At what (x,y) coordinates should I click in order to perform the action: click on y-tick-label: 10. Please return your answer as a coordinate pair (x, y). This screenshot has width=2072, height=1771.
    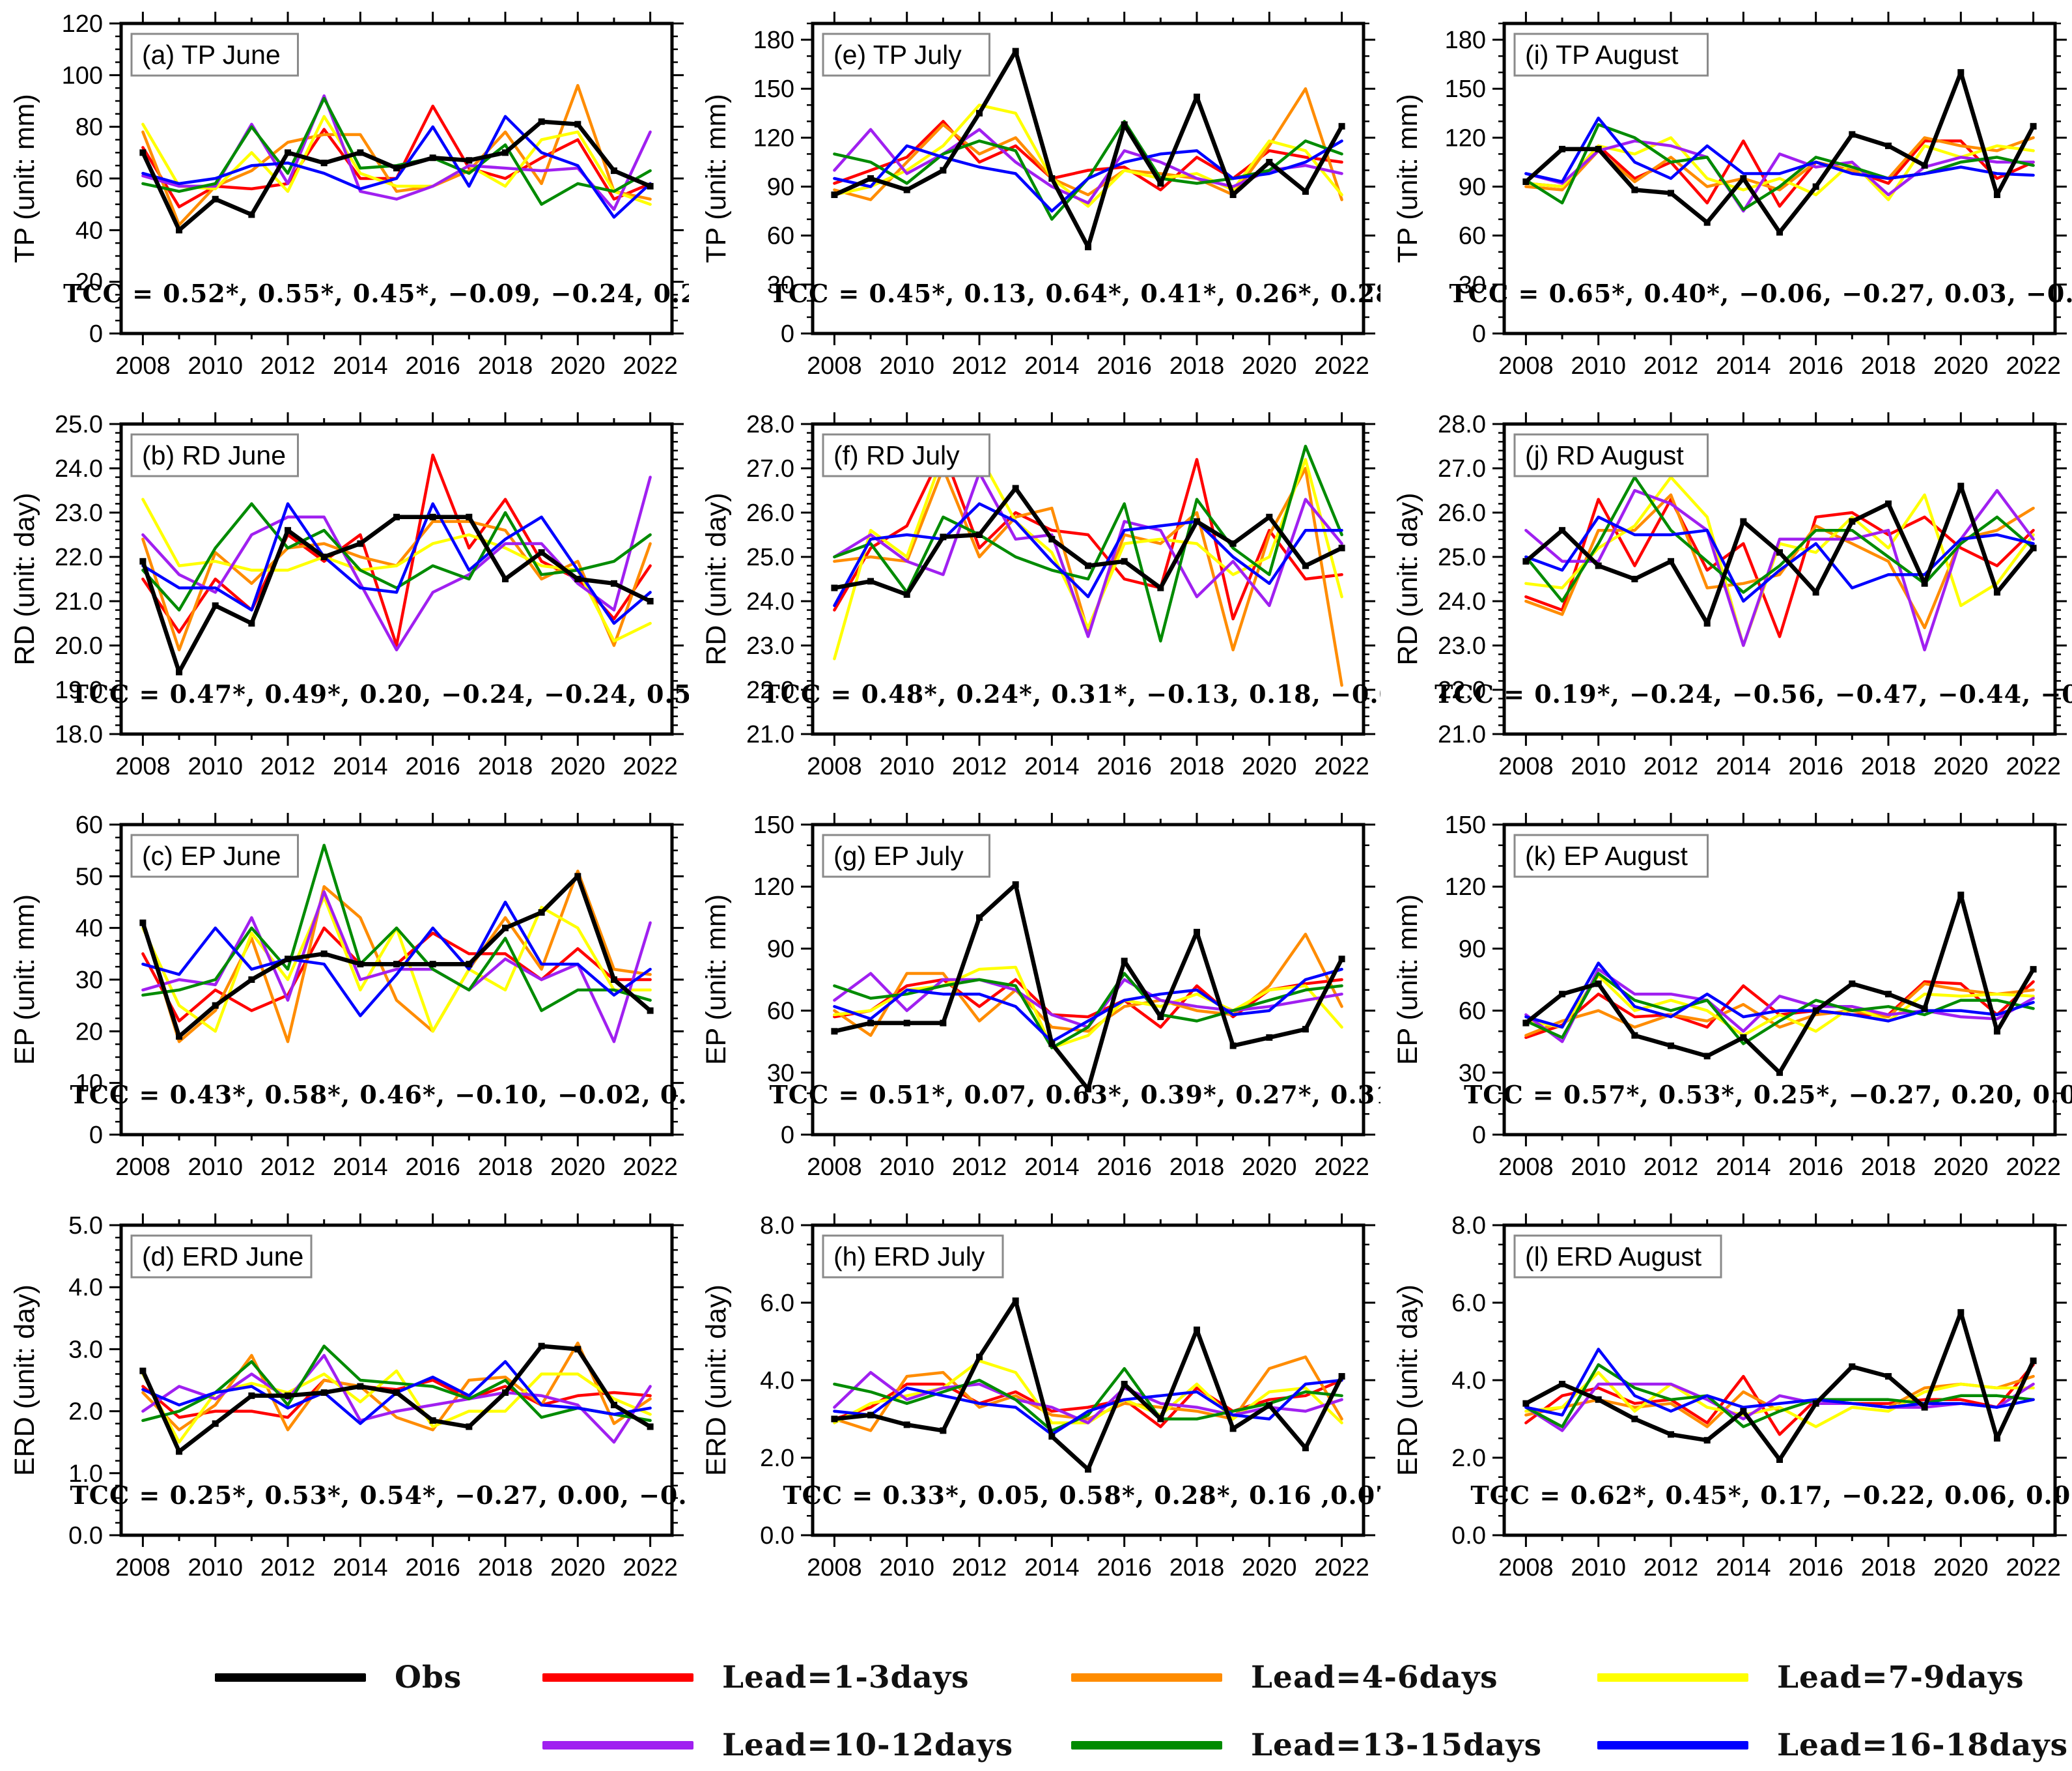
    Looking at the image, I should click on (90, 1084).